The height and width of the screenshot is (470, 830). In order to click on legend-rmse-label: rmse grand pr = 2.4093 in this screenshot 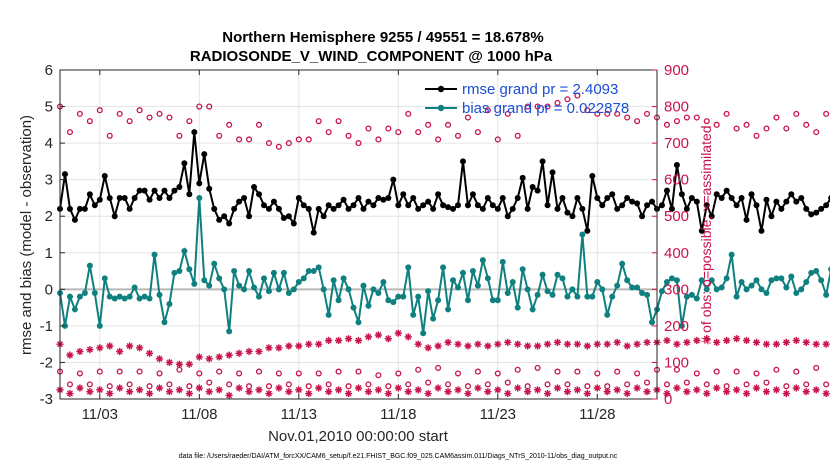, I will do `click(540, 89)`.